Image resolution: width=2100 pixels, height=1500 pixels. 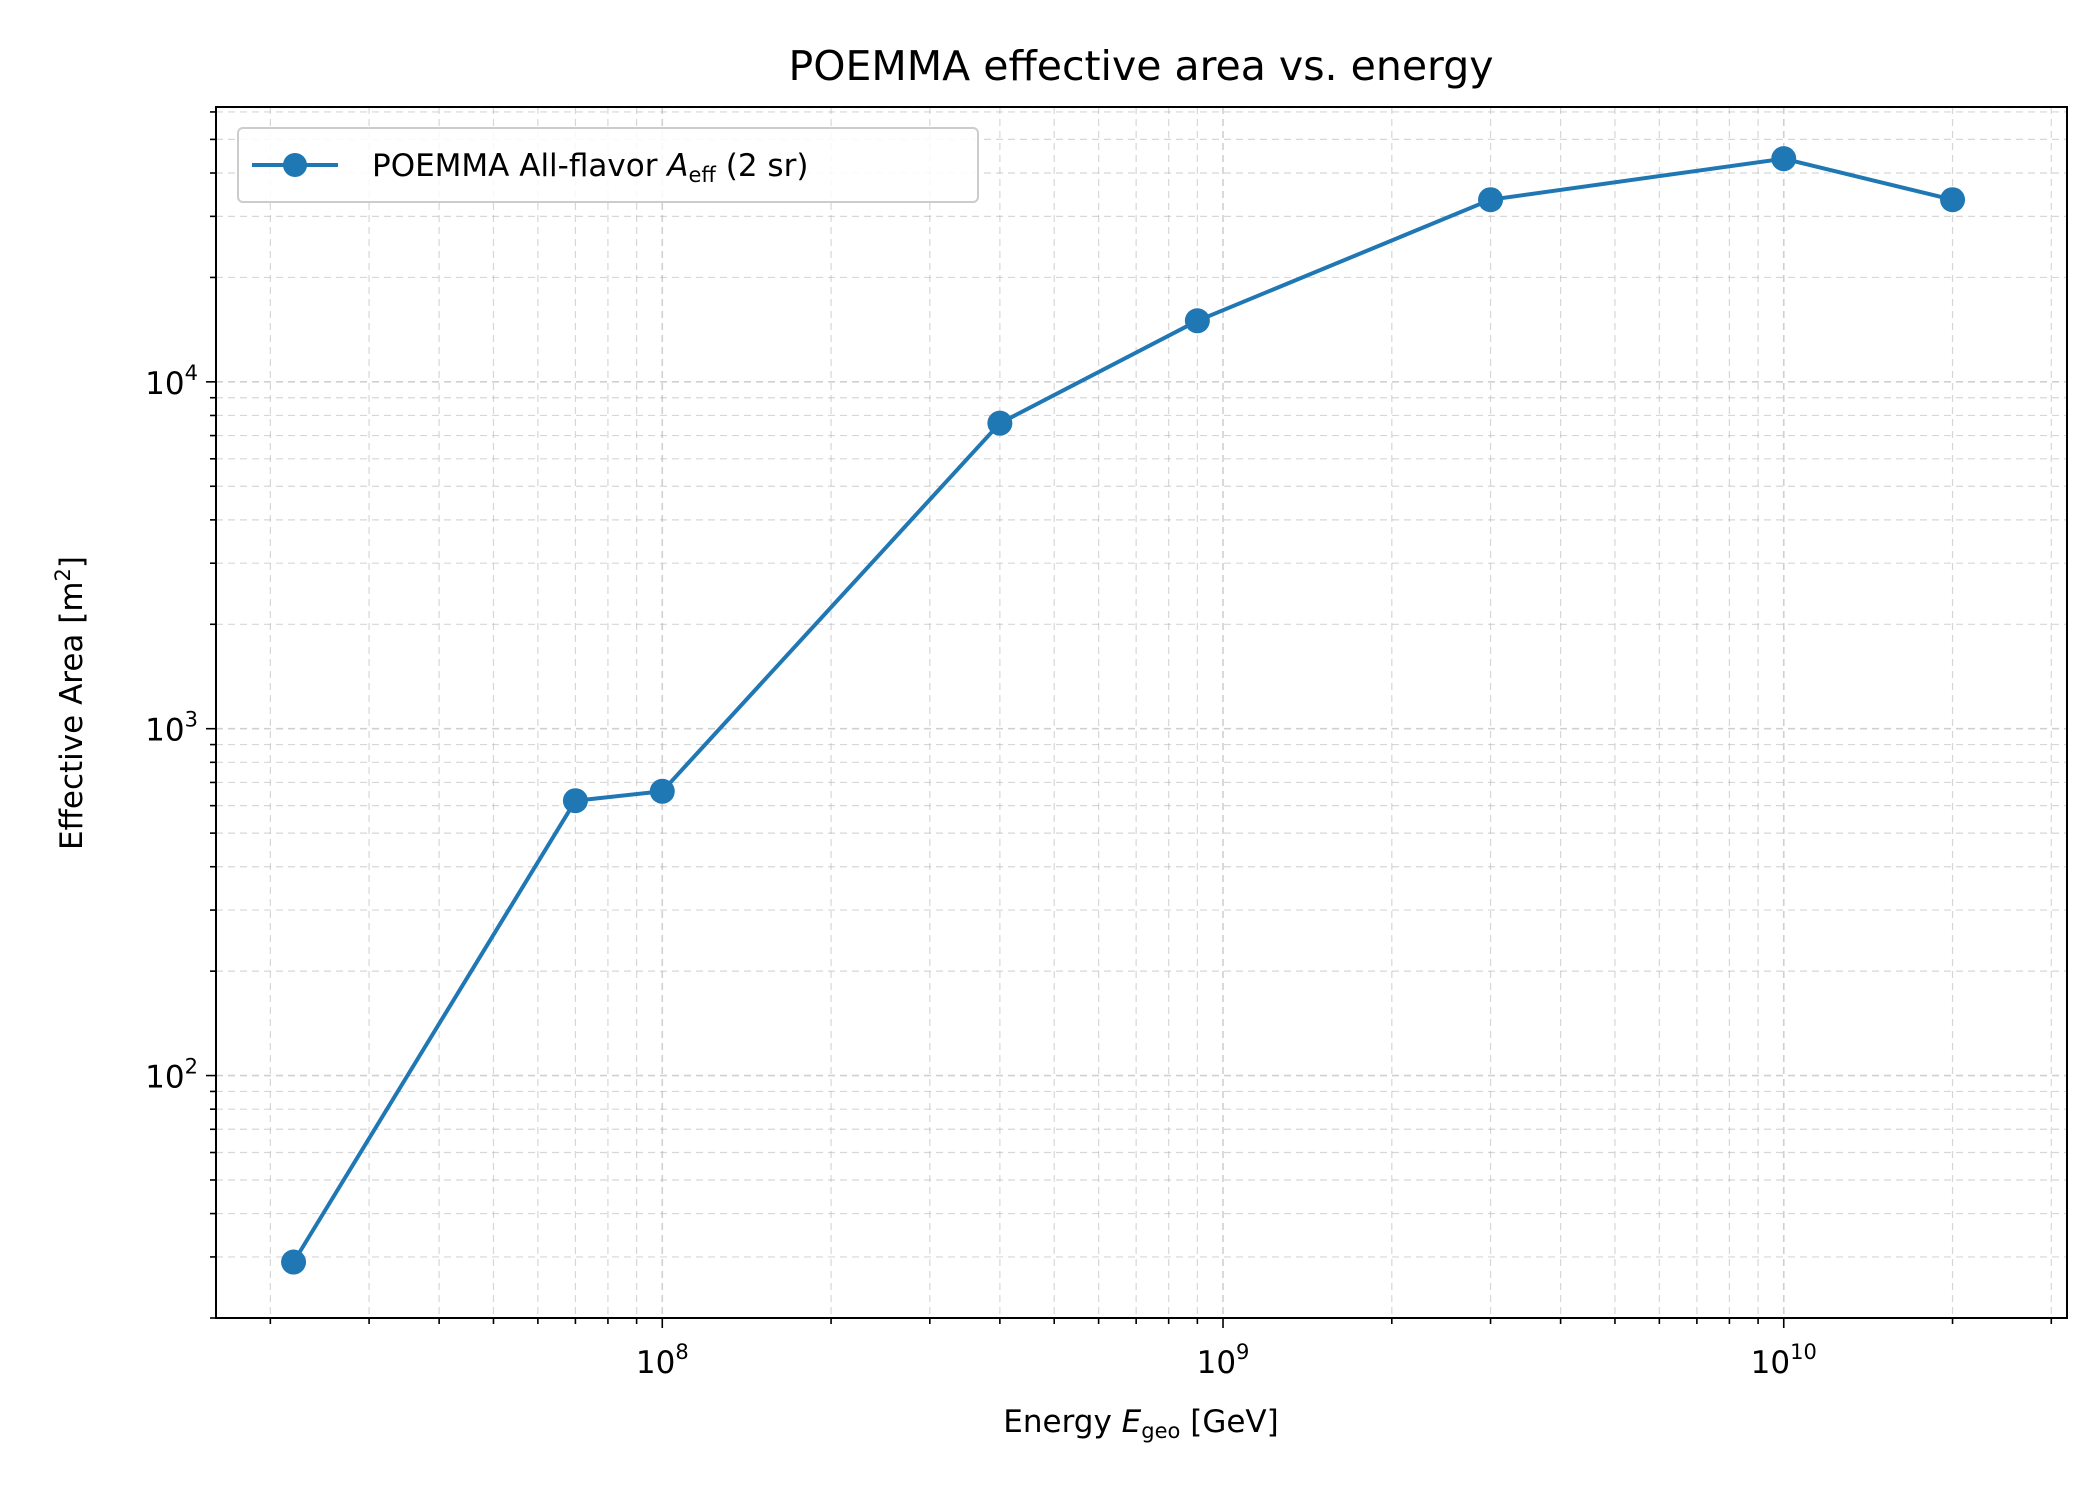 I want to click on x-tick-label: 10⁹, so click(x=1223, y=1360).